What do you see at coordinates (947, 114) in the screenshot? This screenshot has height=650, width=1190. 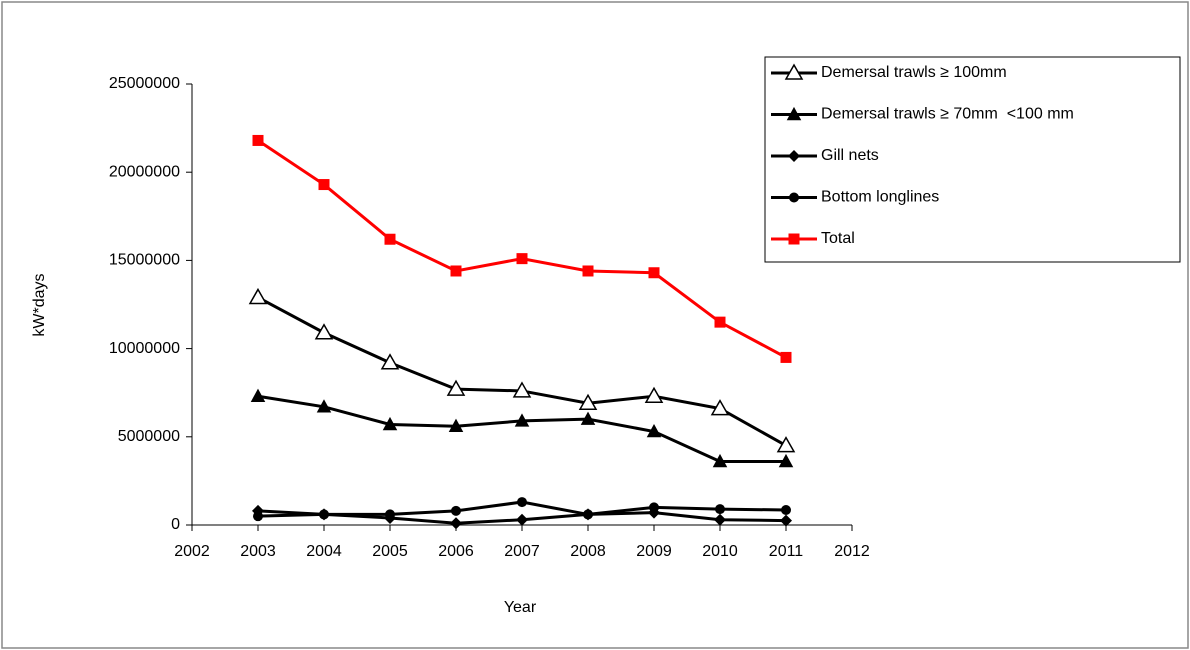 I see `legend-label: Demersal trawls ≥ 70mm <100 mm` at bounding box center [947, 114].